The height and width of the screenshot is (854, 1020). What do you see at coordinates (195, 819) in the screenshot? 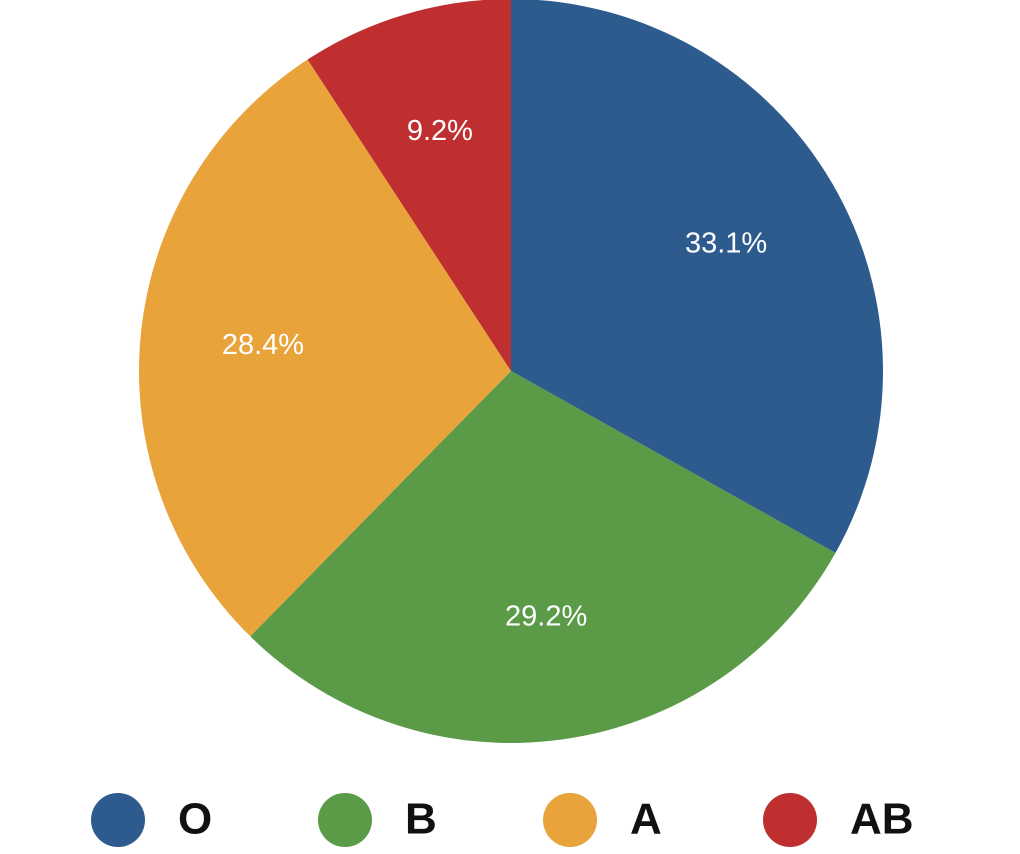
I see `legend-label: O` at bounding box center [195, 819].